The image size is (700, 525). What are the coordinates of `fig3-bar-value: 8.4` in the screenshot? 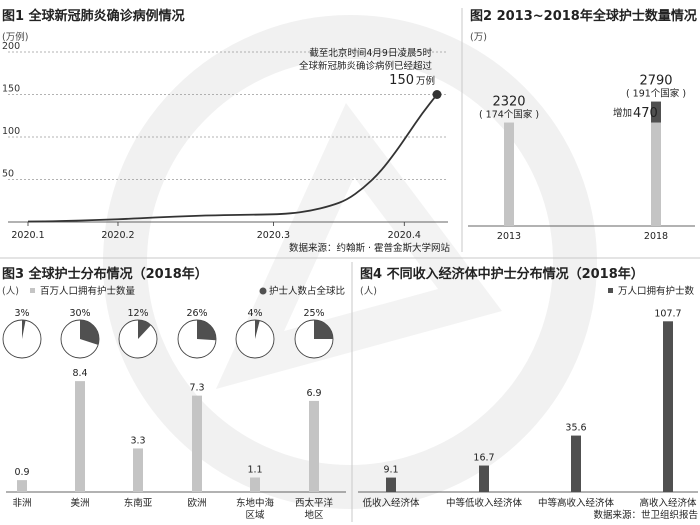 It's located at (79, 373).